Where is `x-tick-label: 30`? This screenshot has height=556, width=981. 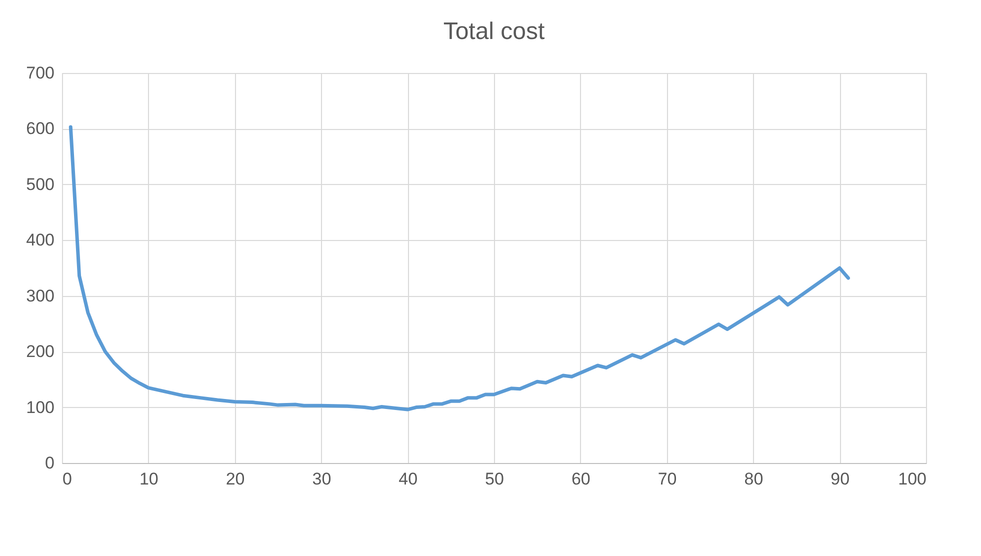 x-tick-label: 30 is located at coordinates (322, 479).